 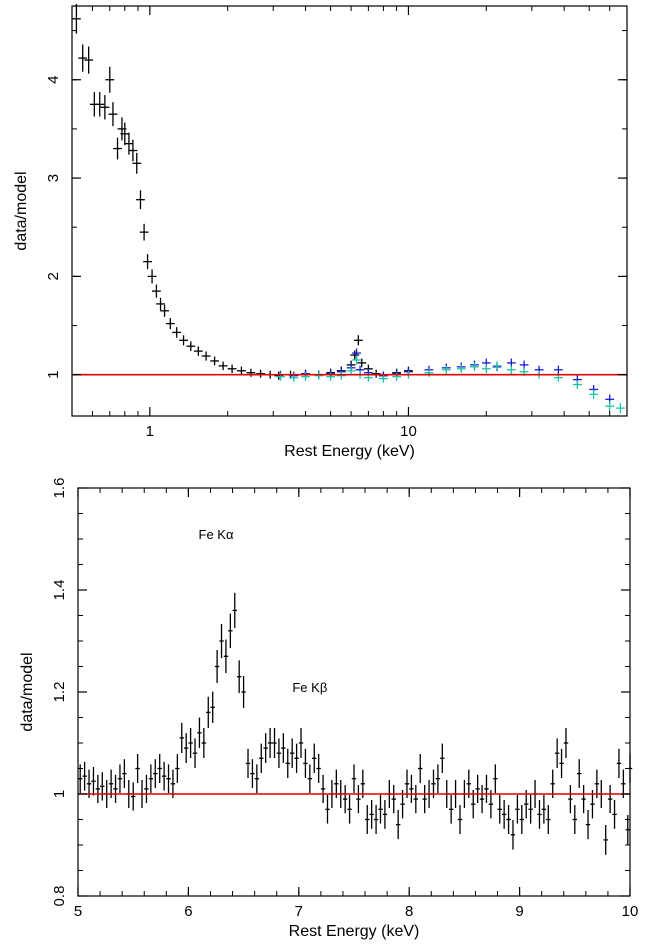 I want to click on y-tick-label: 1, so click(x=59, y=794).